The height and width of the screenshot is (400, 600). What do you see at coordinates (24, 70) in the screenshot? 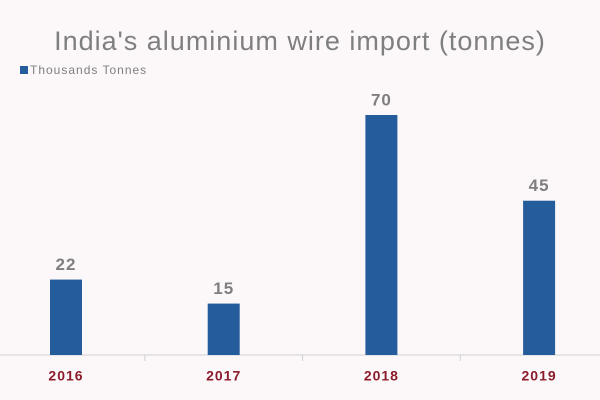
I see `legend-swatch` at bounding box center [24, 70].